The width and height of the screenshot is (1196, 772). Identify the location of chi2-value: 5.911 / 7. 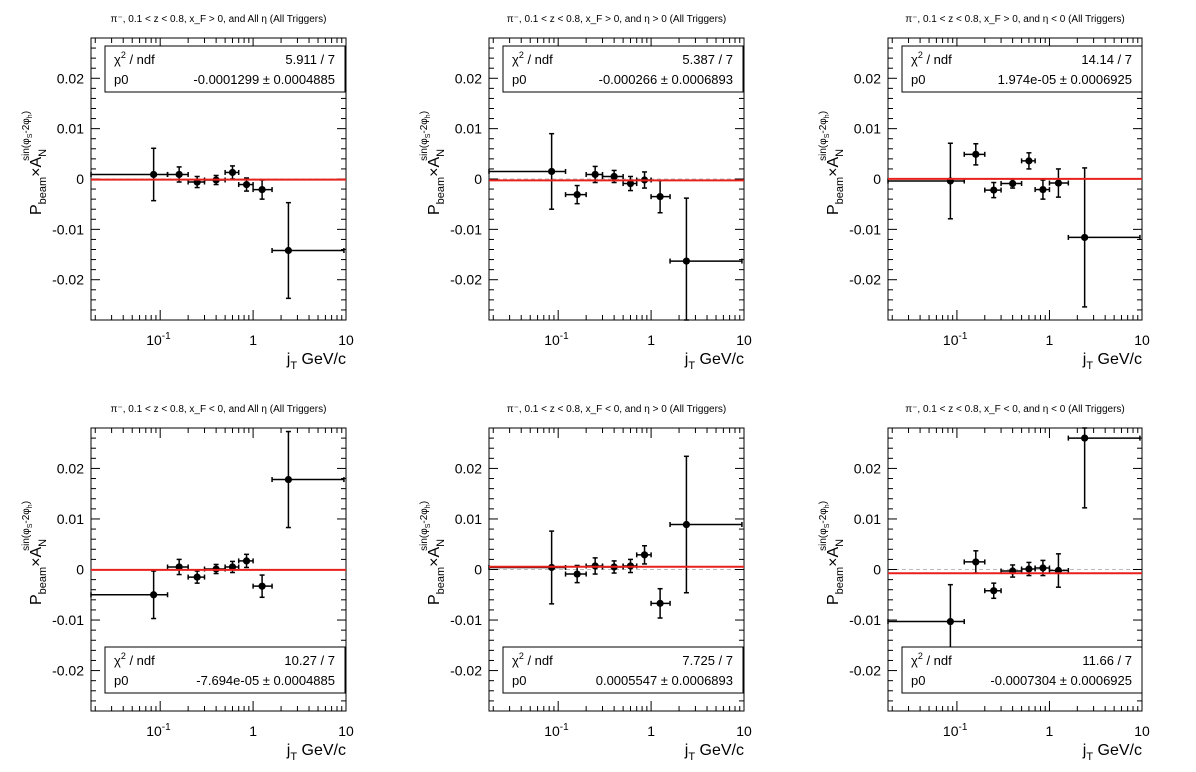
(310, 59).